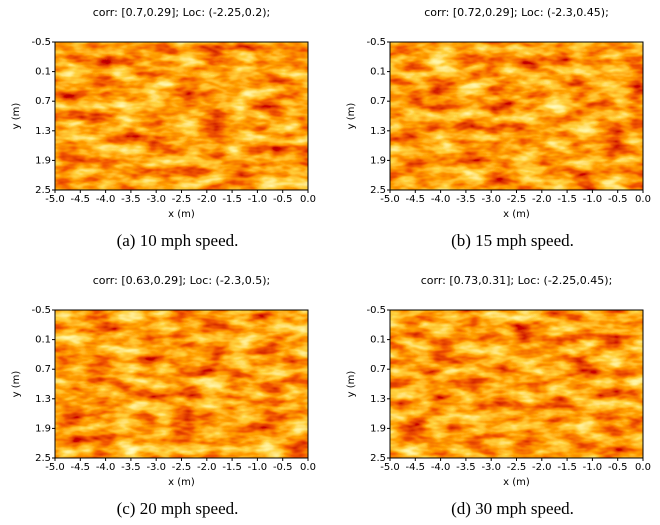 The image size is (660, 525). What do you see at coordinates (512, 508) in the screenshot?
I see `caption: (d) 30 mph speed.` at bounding box center [512, 508].